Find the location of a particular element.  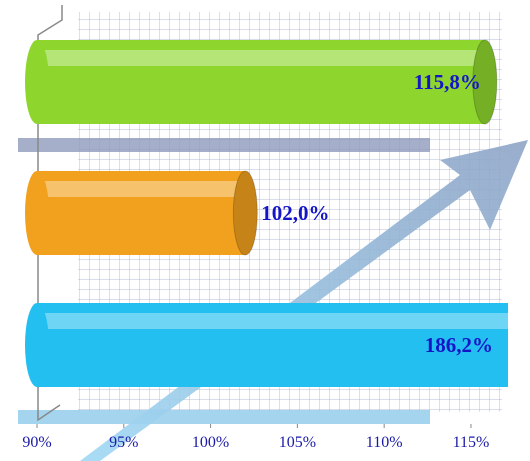

value-label: 115,8% is located at coordinates (447, 82).